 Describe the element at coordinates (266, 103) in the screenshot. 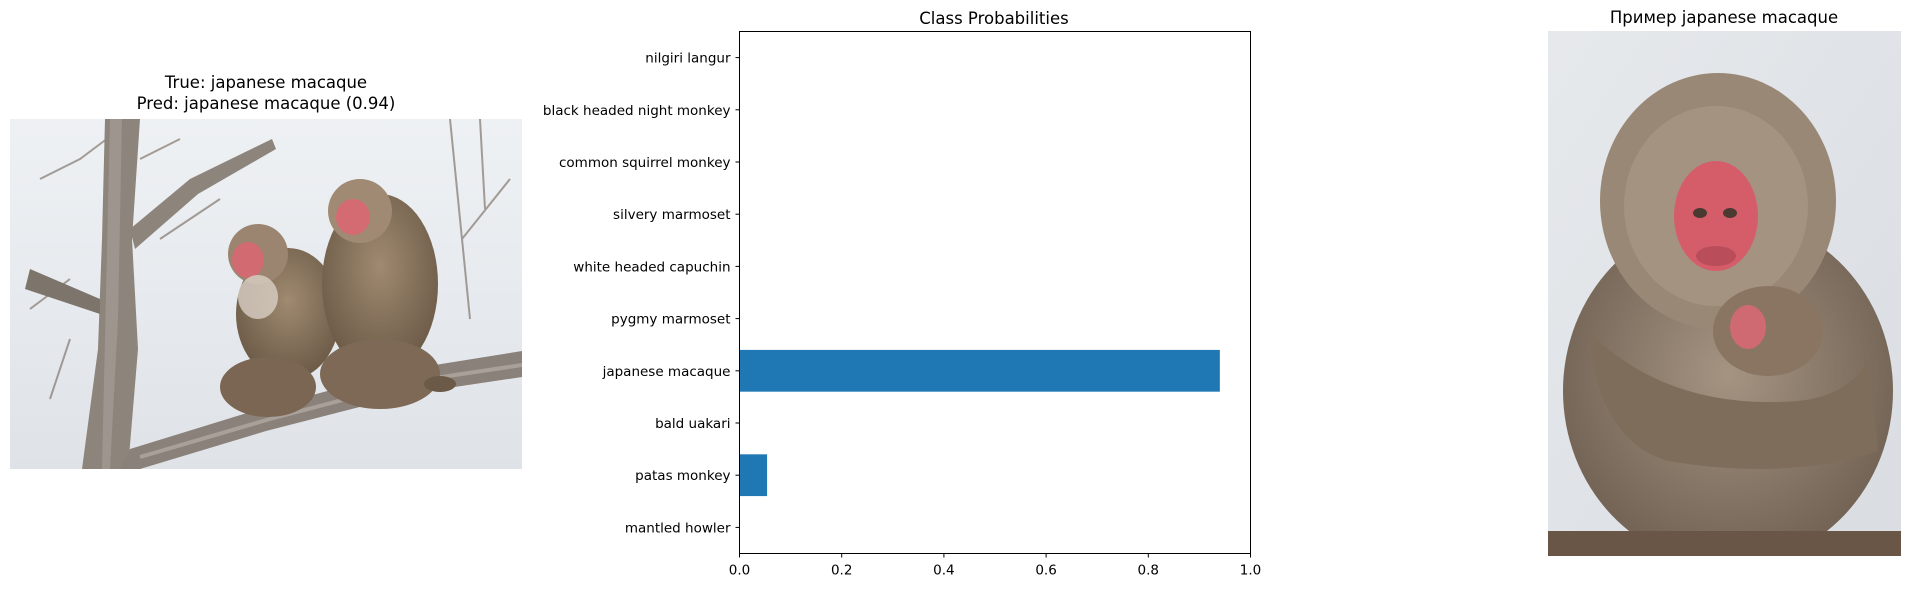

I see `left-title-pred: Pred: japanese macaque (0.94)` at that location.